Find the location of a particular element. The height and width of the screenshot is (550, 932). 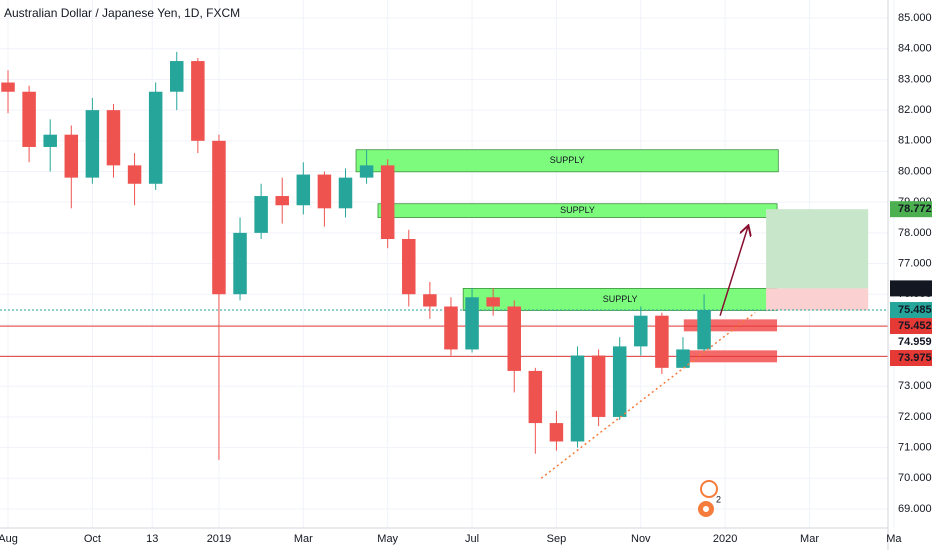

event-badge: 2 is located at coordinates (718, 499).